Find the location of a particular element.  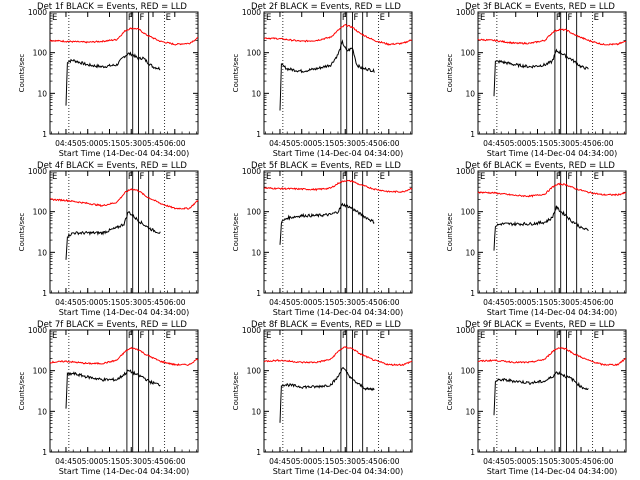

panel-title: Det 9f BLACK = Events, RED = LLD is located at coordinates (540, 325).